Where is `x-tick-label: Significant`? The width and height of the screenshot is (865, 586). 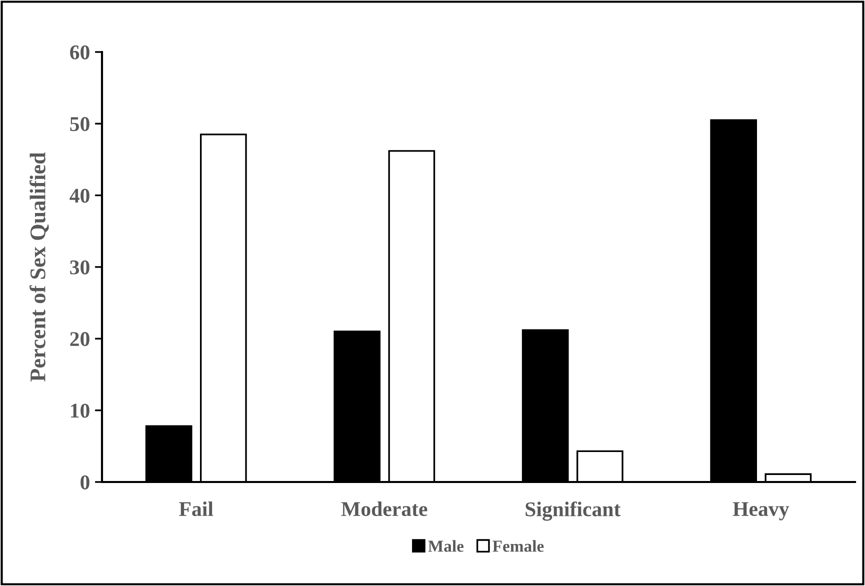
x-tick-label: Significant is located at coordinates (573, 511).